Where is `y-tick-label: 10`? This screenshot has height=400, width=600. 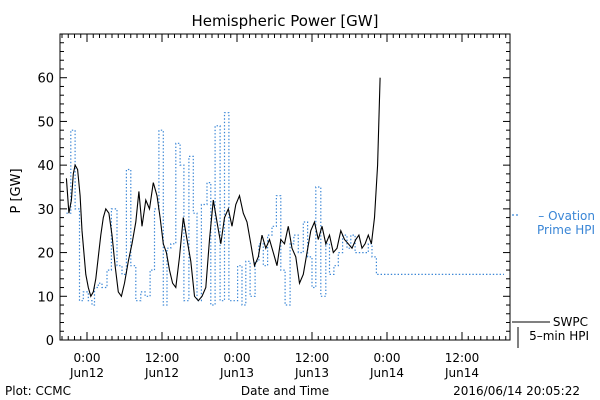 y-tick-label: 10 is located at coordinates (45, 297).